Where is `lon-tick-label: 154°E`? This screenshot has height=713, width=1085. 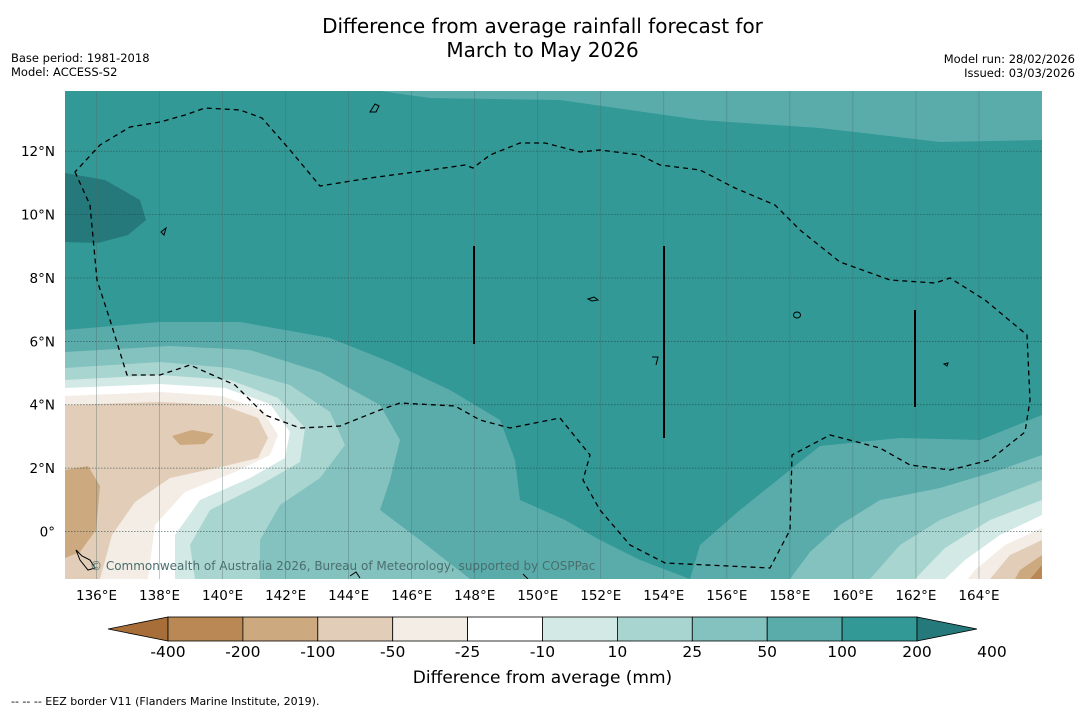 lon-tick-label: 154°E is located at coordinates (663, 596).